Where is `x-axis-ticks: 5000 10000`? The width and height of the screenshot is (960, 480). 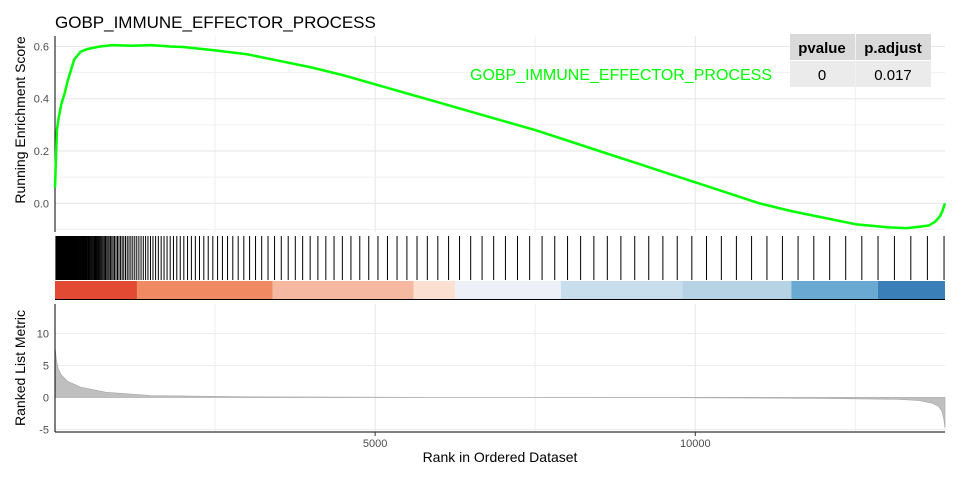
x-axis-ticks: 5000 10000 is located at coordinates (537, 441).